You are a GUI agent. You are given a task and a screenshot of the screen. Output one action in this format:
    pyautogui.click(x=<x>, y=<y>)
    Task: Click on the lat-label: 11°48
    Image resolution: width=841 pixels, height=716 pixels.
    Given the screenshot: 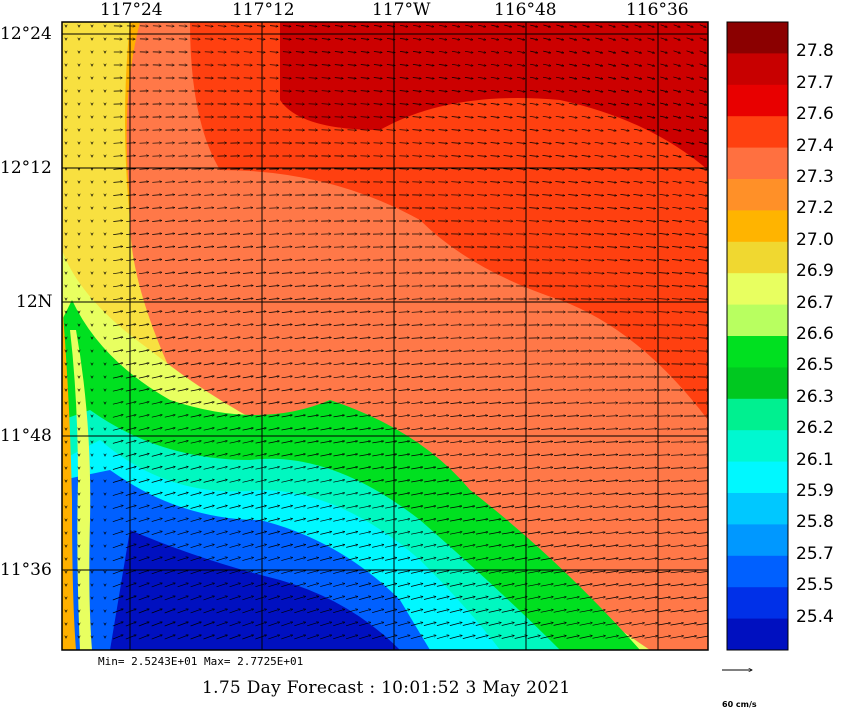 What is the action you would take?
    pyautogui.click(x=26, y=436)
    